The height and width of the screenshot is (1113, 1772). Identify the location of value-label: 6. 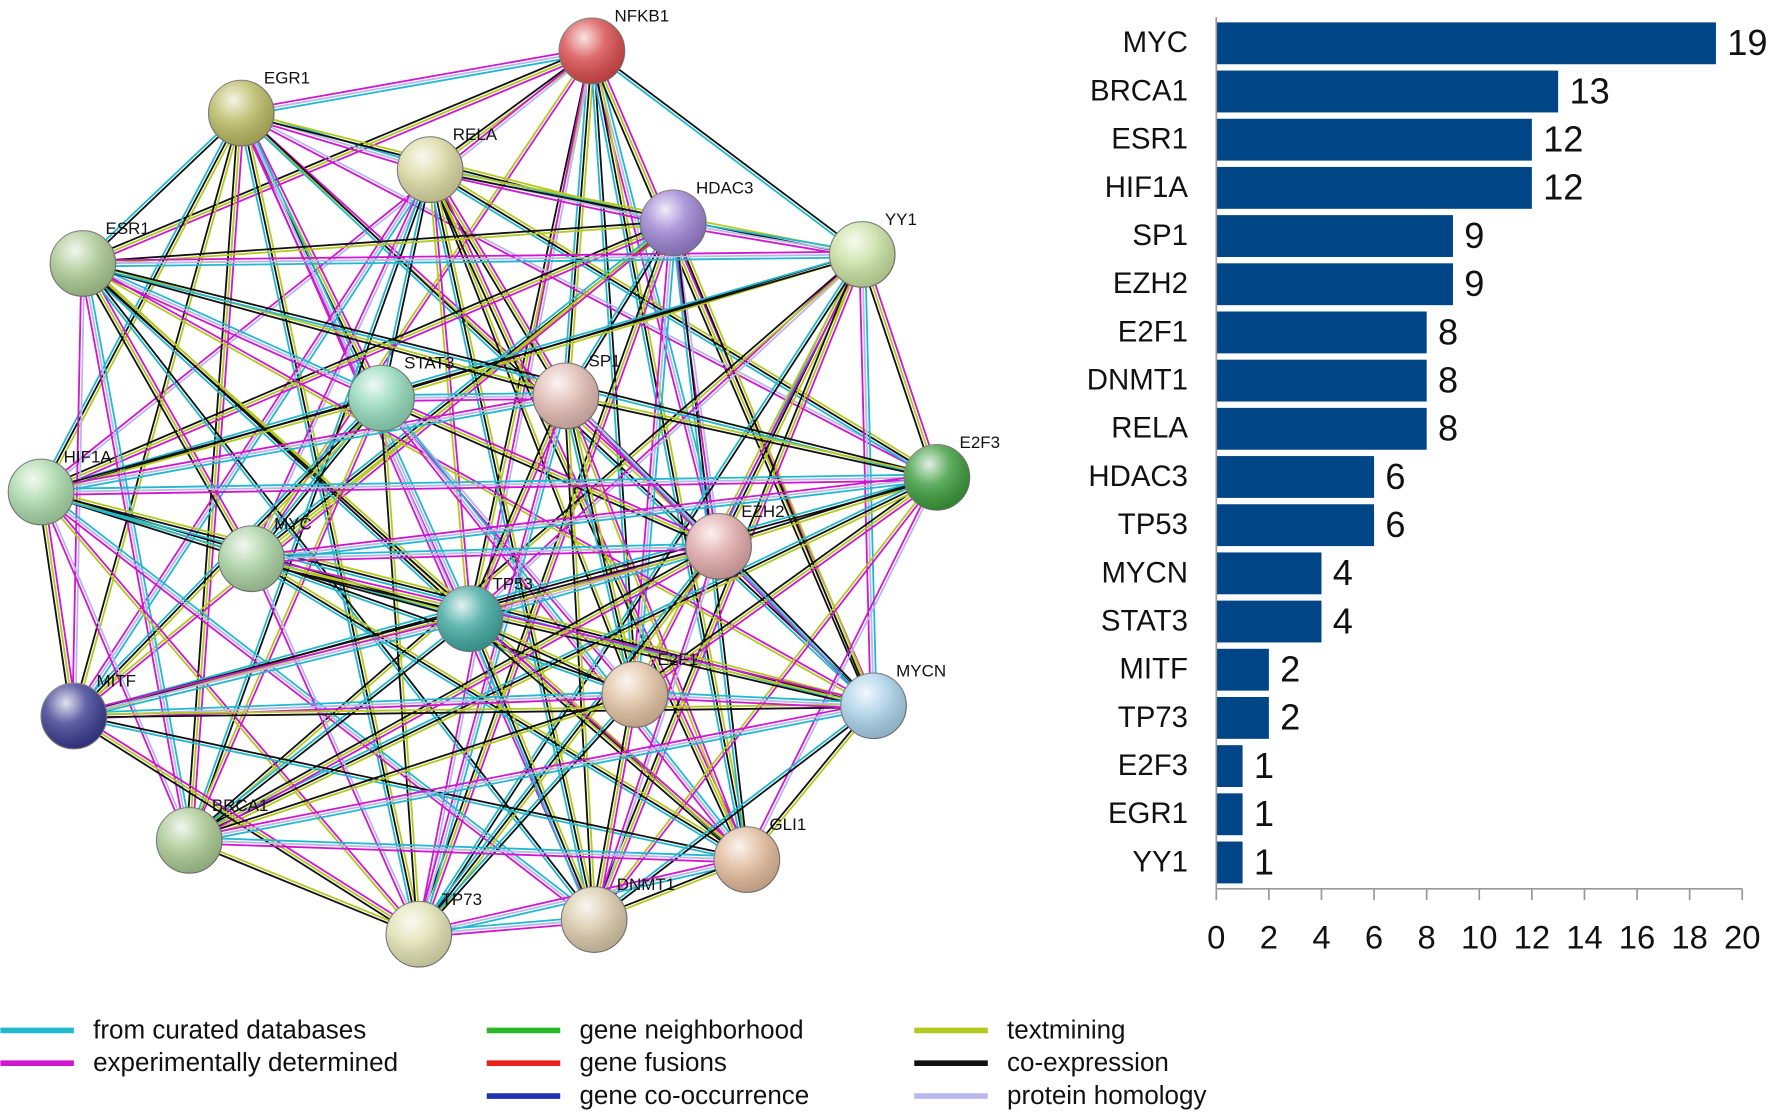
(1395, 476).